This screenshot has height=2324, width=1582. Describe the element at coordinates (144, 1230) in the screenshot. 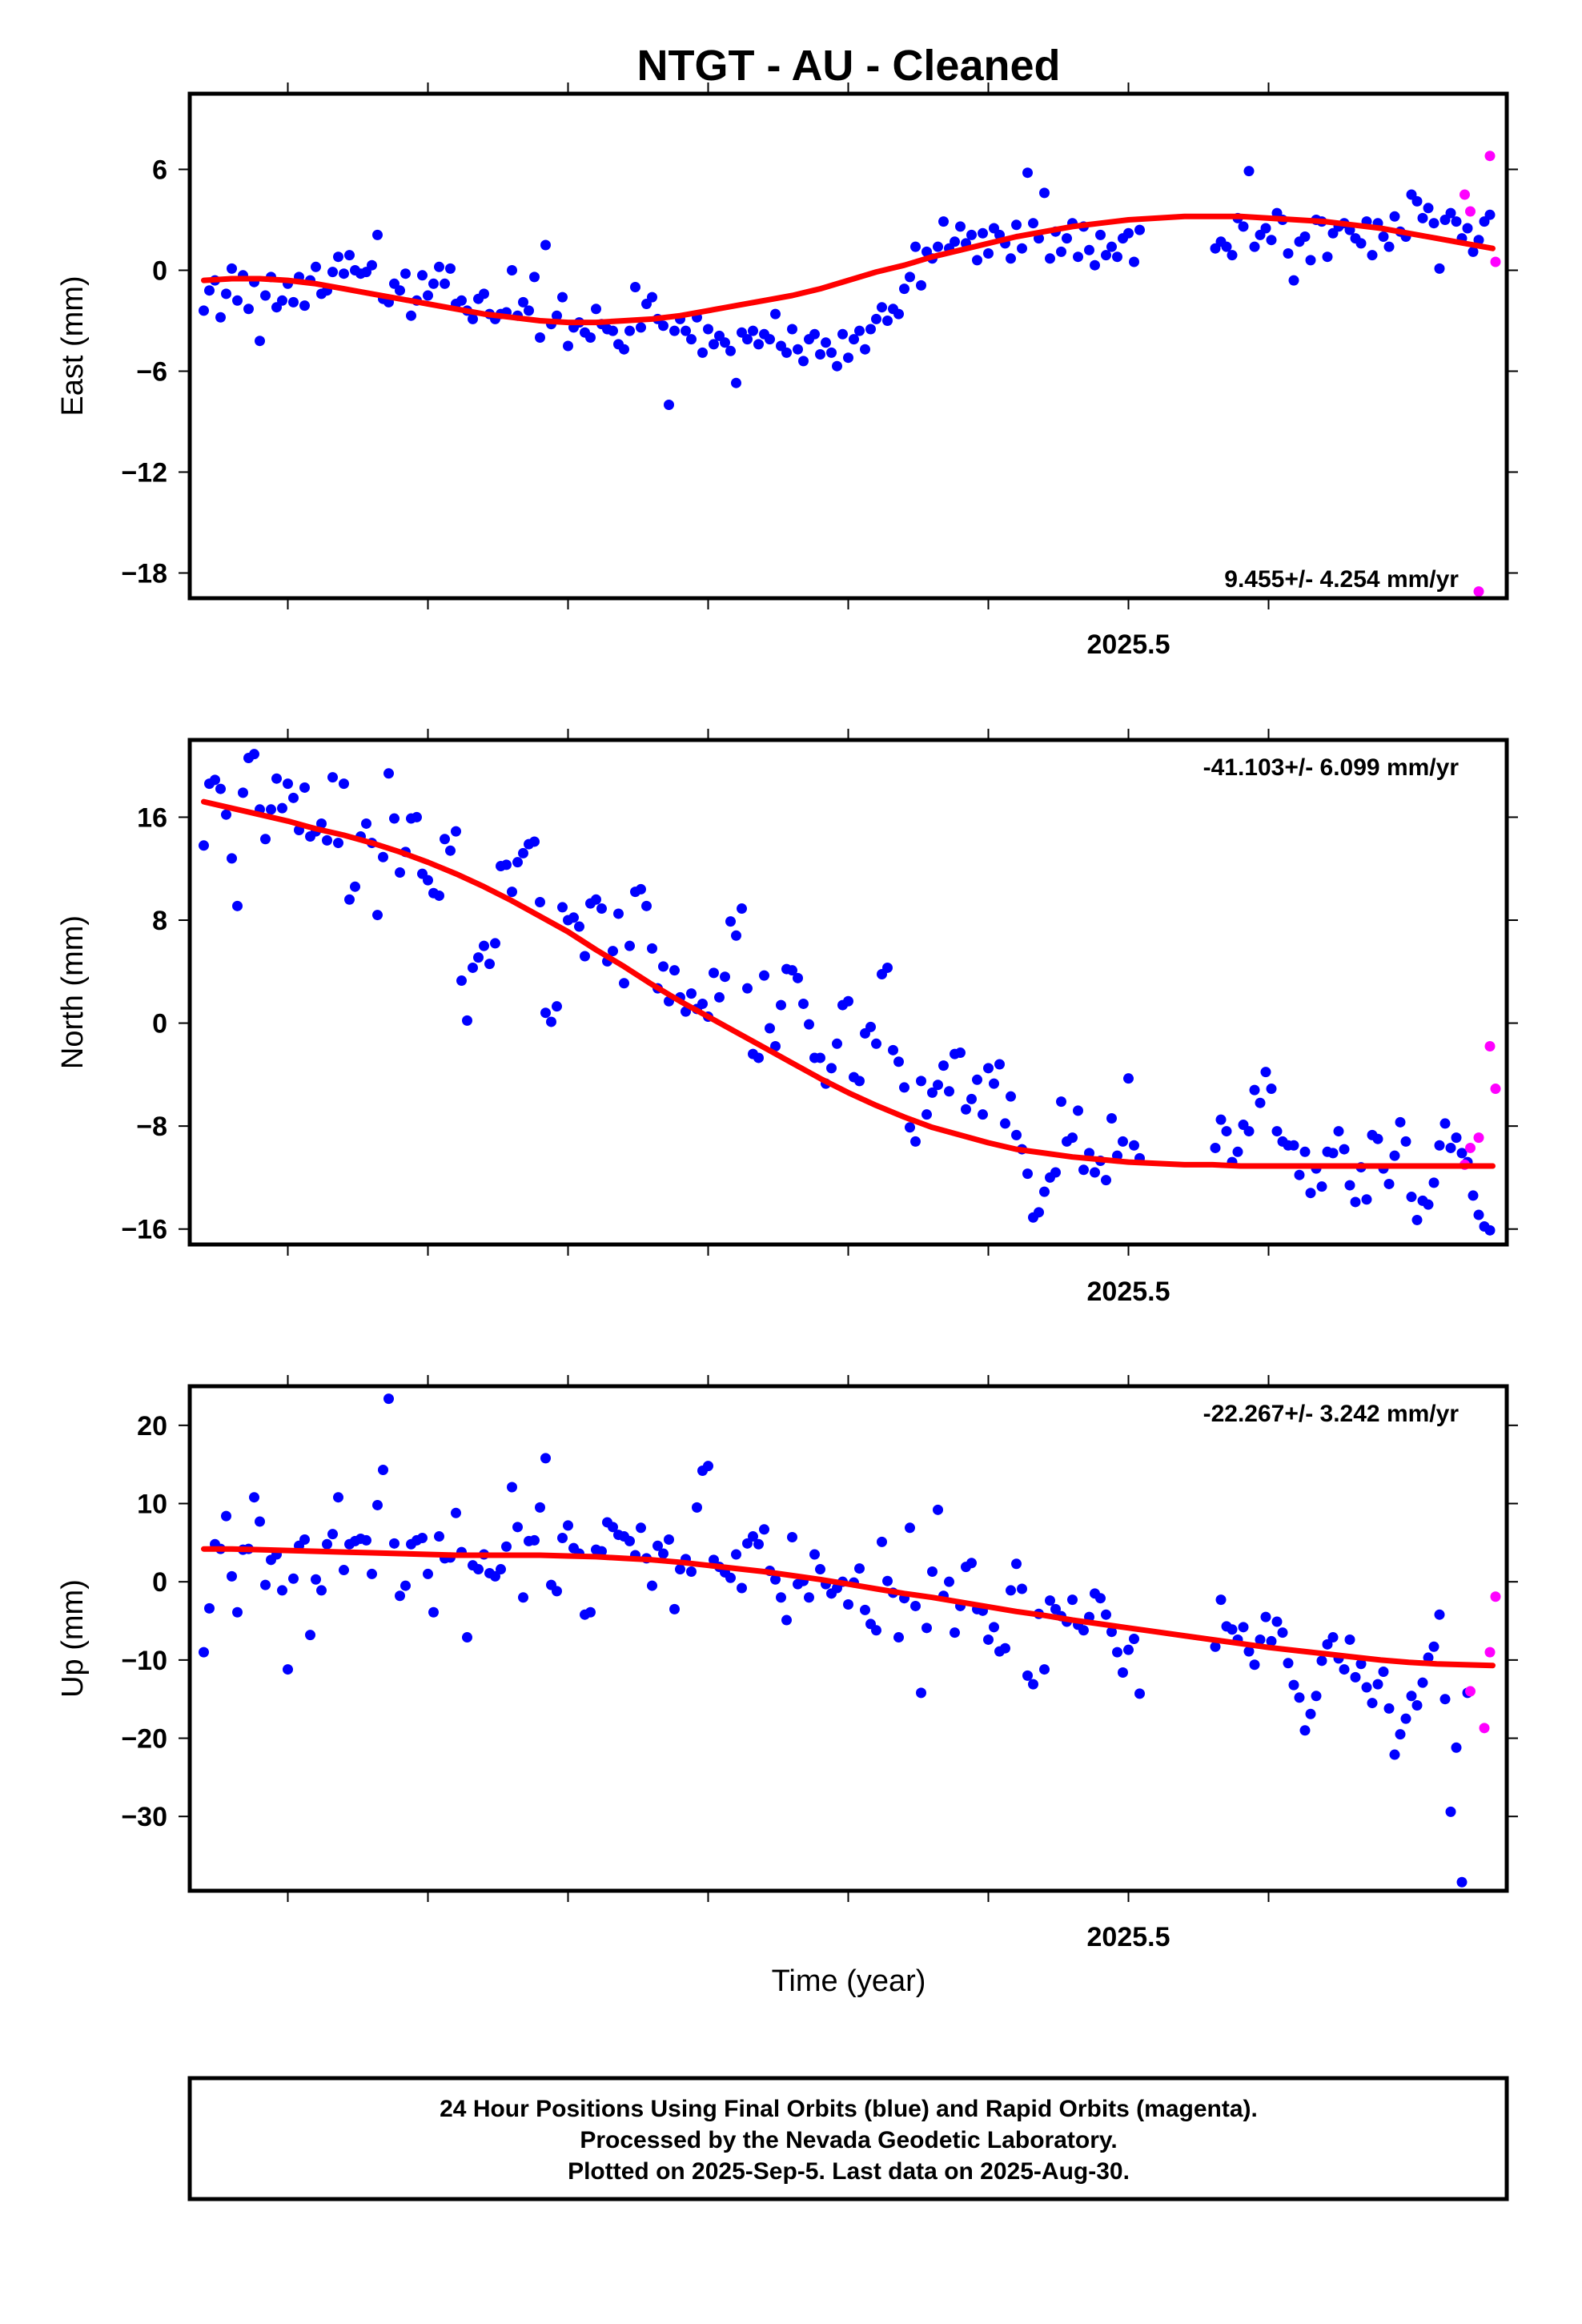

I see `north-ytick-label: −16` at that location.